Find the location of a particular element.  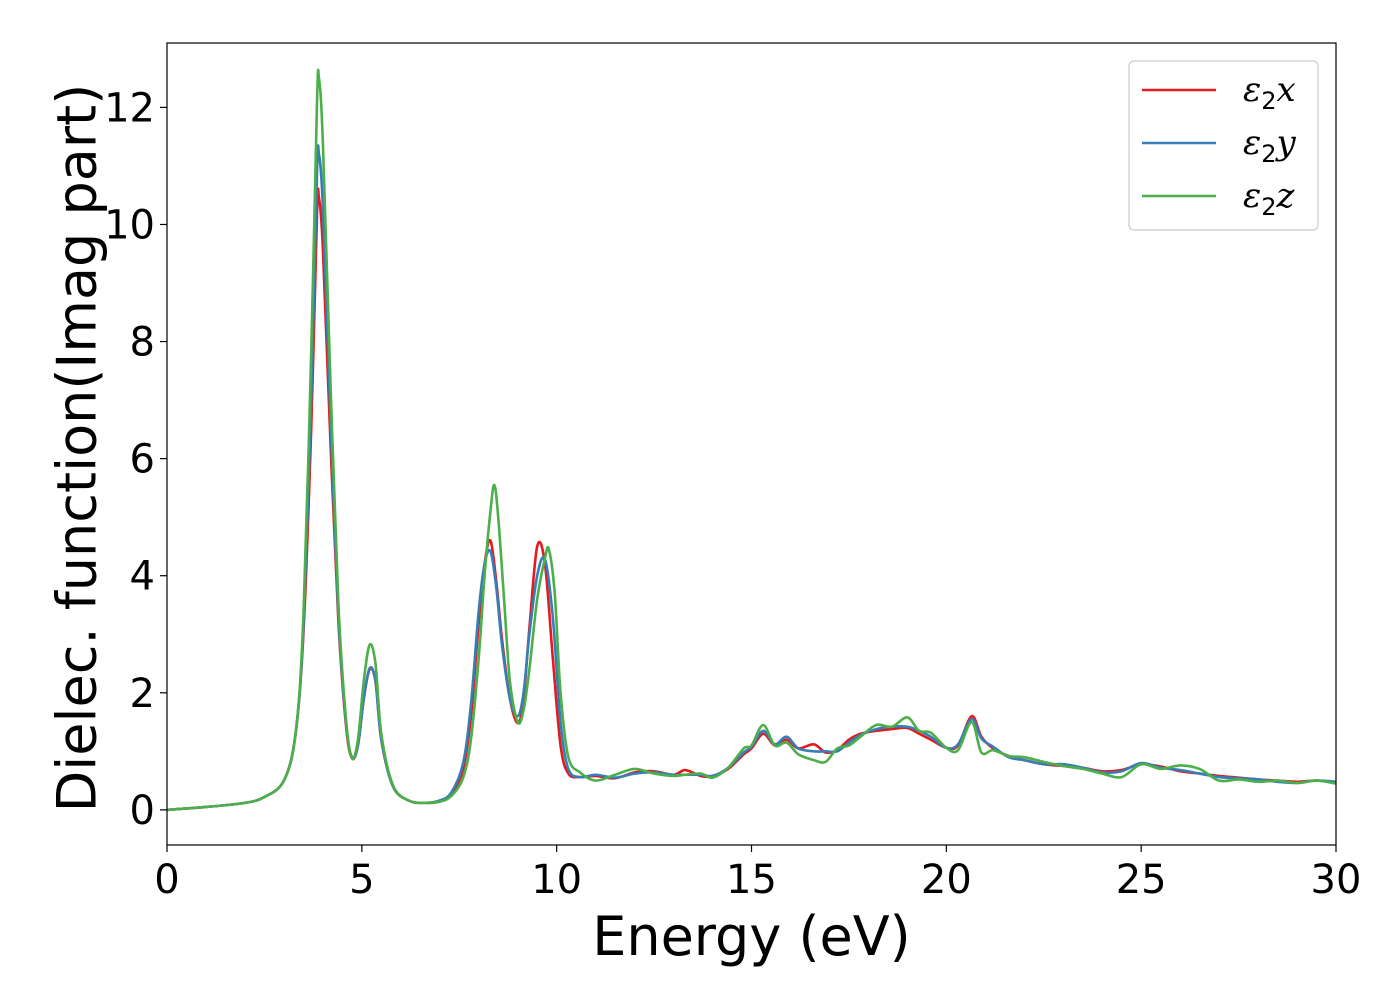

y-tick-label: 8 is located at coordinates (142, 343).